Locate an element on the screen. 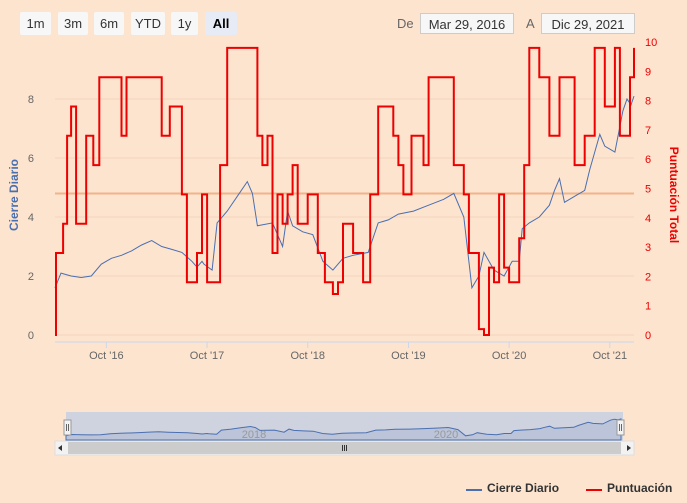 This screenshot has width=687, height=503. navigator-year-label: 2020 is located at coordinates (446, 435).